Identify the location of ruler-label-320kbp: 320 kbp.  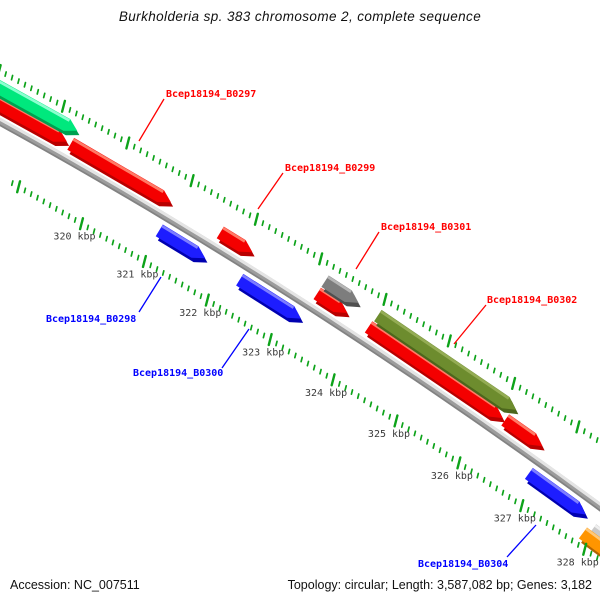
(74, 237).